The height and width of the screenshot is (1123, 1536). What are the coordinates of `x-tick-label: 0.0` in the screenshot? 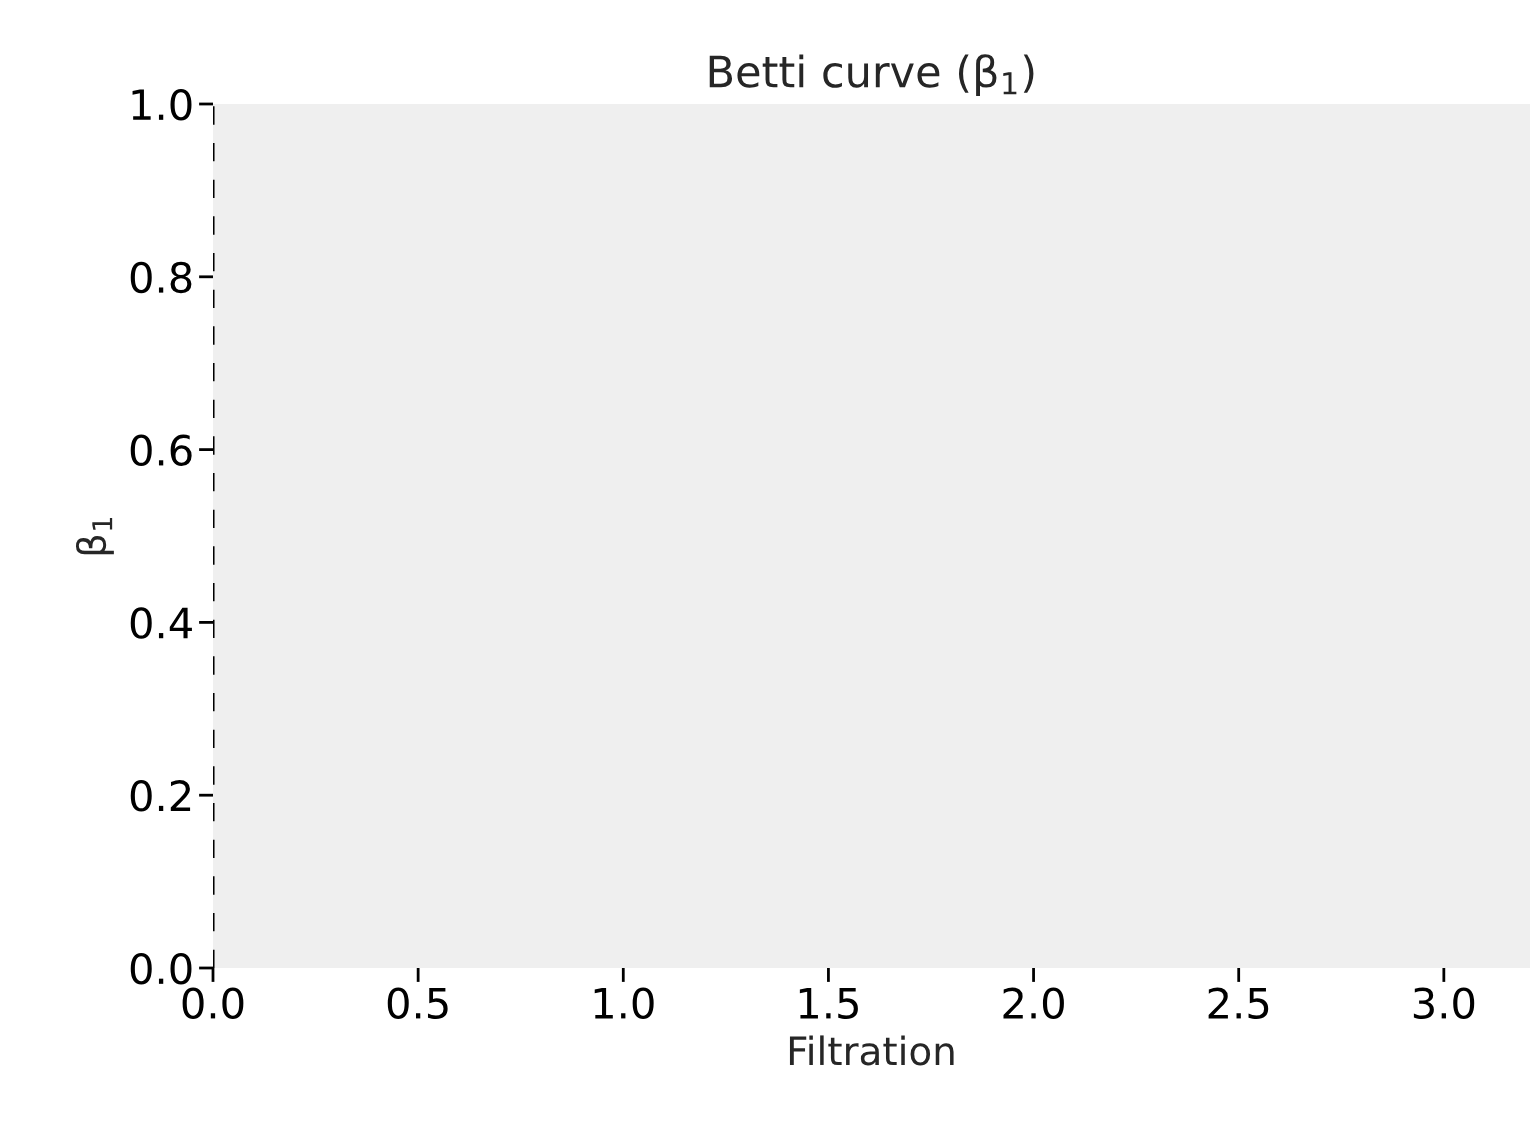 It's located at (213, 1003).